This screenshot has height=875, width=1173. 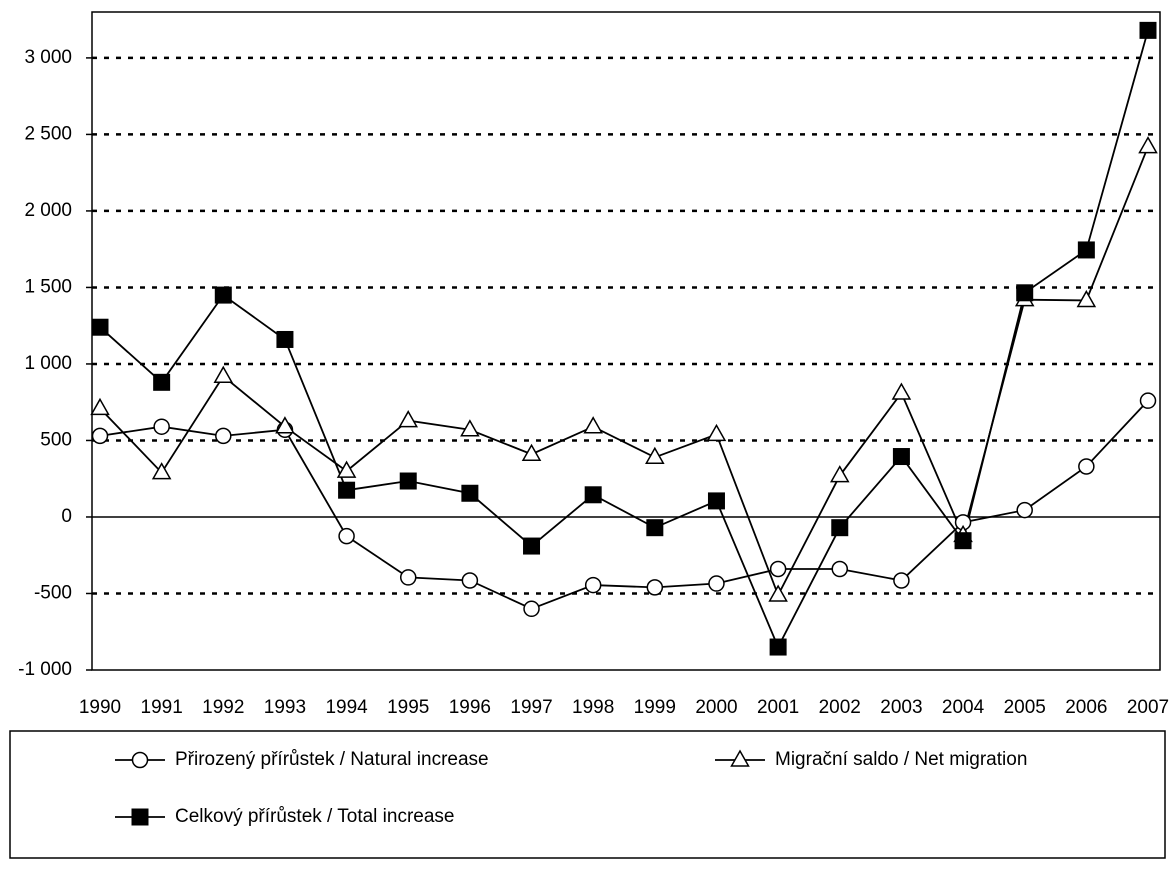 What do you see at coordinates (1086, 707) in the screenshot?
I see `x-tick-label: 2006` at bounding box center [1086, 707].